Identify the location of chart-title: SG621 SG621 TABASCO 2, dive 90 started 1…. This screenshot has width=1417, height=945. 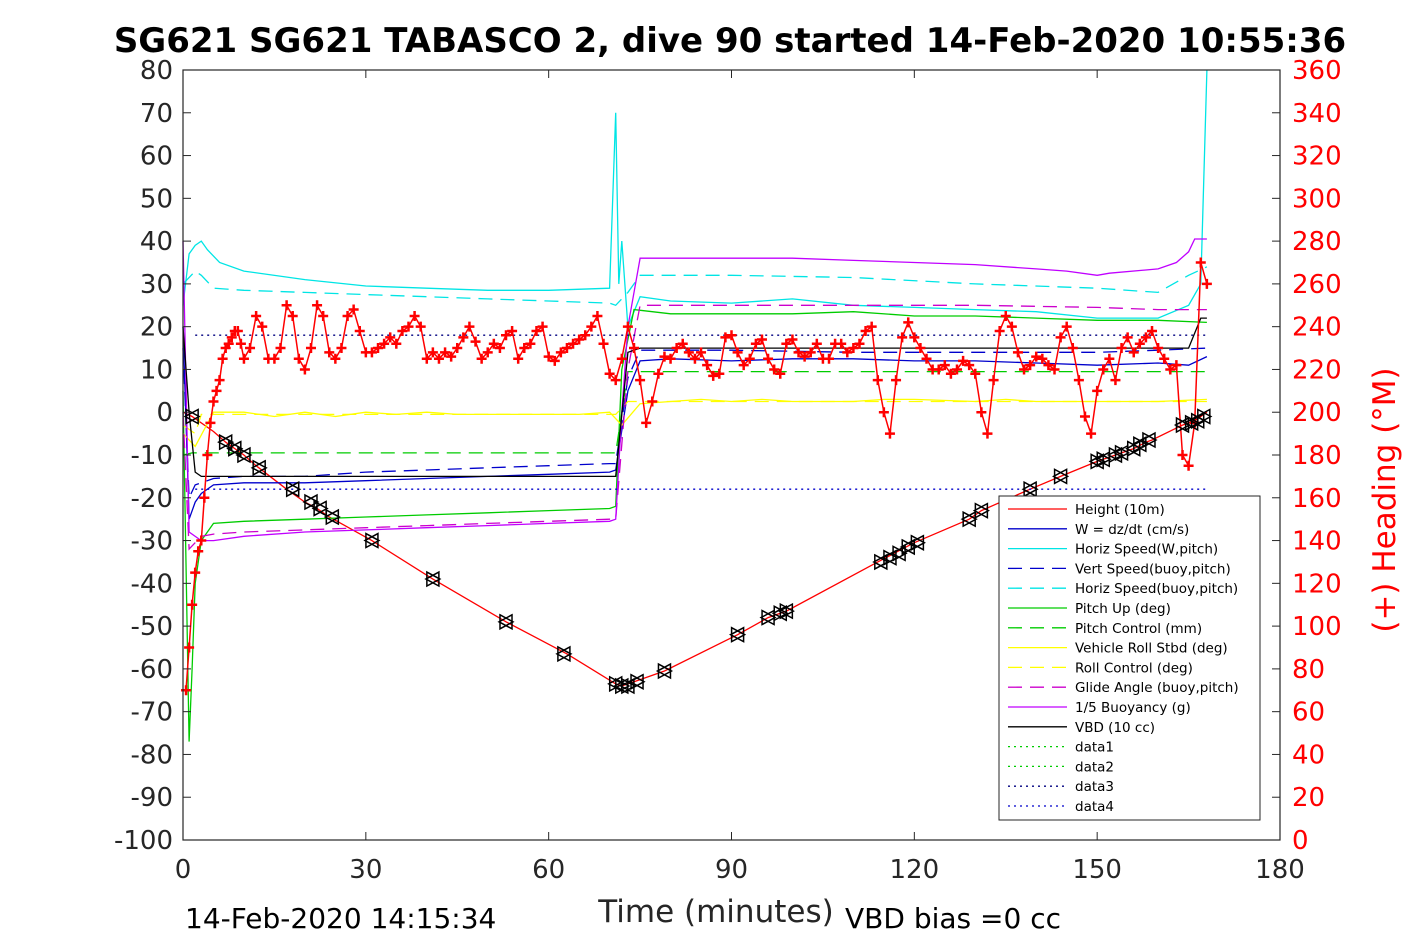
(730, 41).